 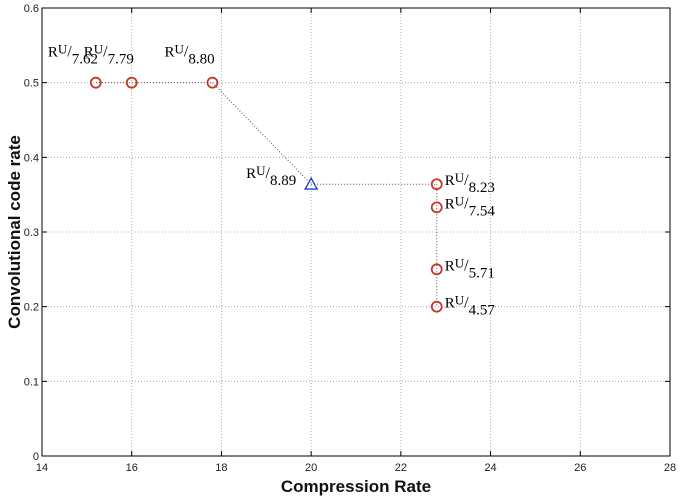 What do you see at coordinates (31, 382) in the screenshot?
I see `y-tick-label: 0.1` at bounding box center [31, 382].